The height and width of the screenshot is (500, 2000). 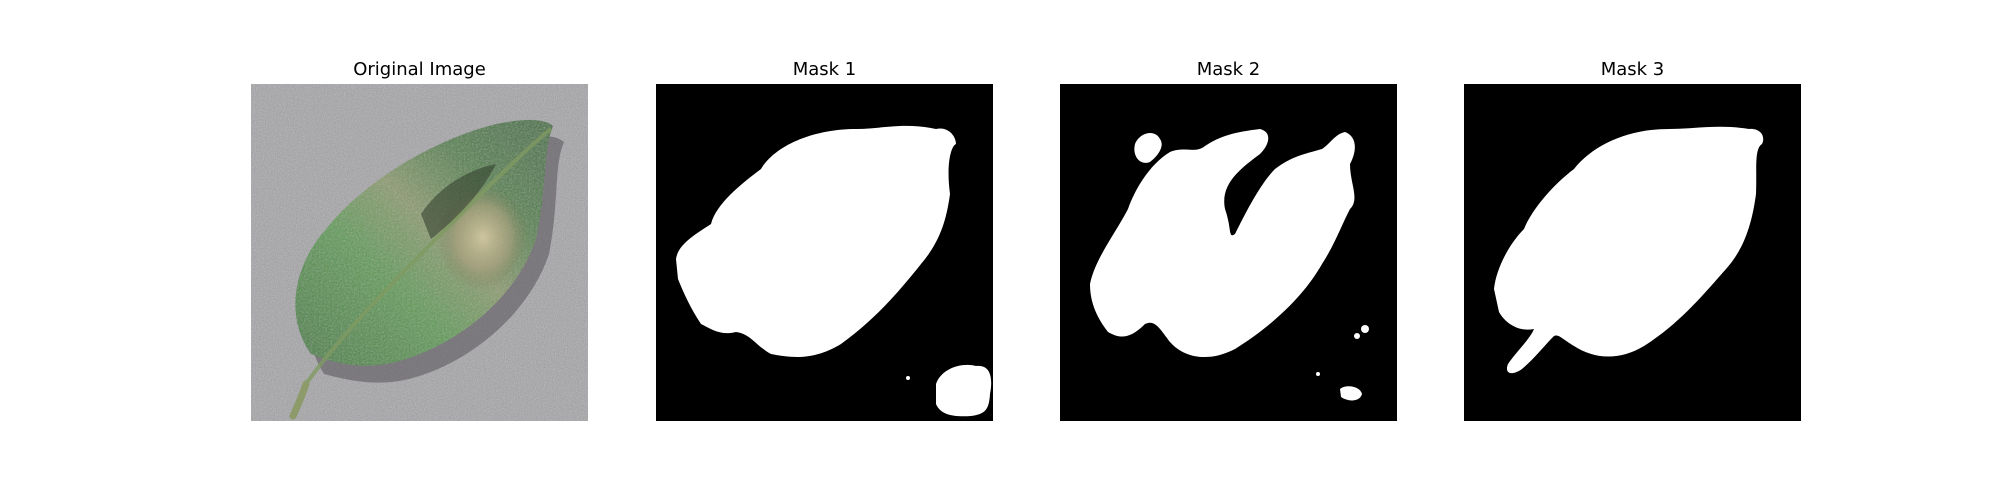 I want to click on mask-2-image, so click(x=1228, y=252).